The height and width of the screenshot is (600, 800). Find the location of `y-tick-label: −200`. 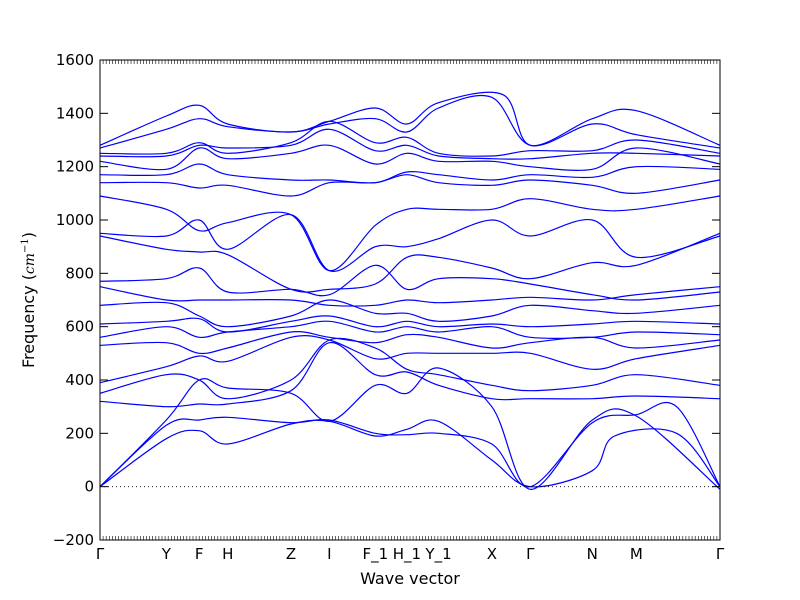

y-tick-label: −200 is located at coordinates (73, 540).